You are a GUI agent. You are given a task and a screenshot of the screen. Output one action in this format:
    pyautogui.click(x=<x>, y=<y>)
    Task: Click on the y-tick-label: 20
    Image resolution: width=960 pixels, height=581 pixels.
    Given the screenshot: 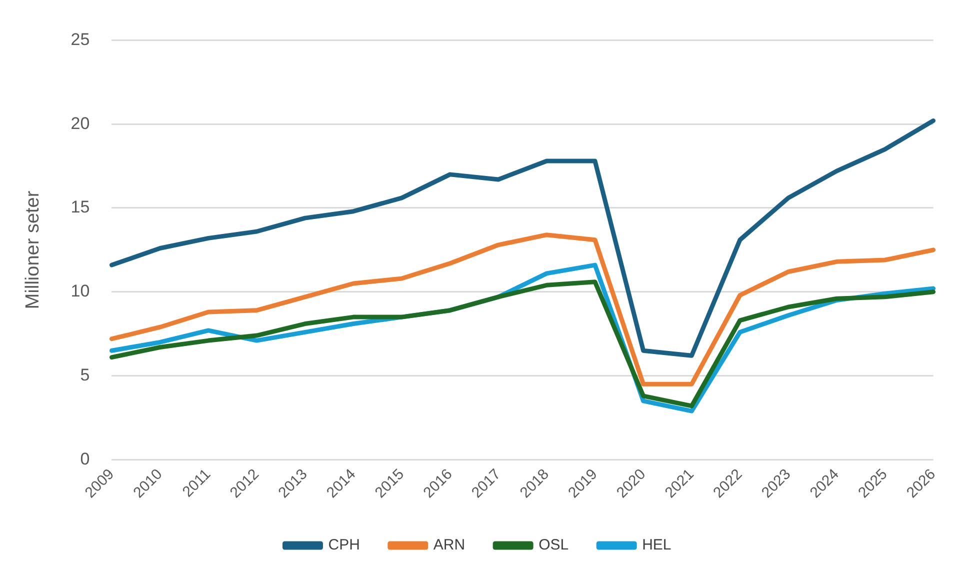 What is the action you would take?
    pyautogui.click(x=80, y=123)
    